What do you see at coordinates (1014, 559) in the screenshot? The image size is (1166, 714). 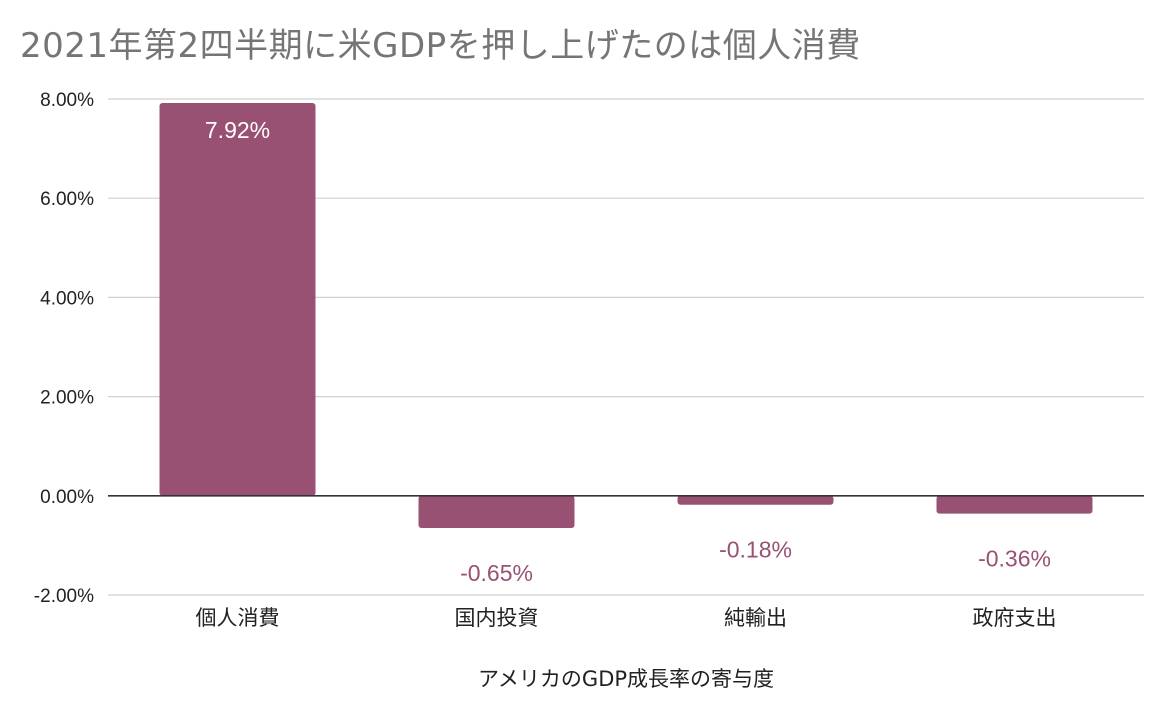 I see `data-label: -0.36%` at bounding box center [1014, 559].